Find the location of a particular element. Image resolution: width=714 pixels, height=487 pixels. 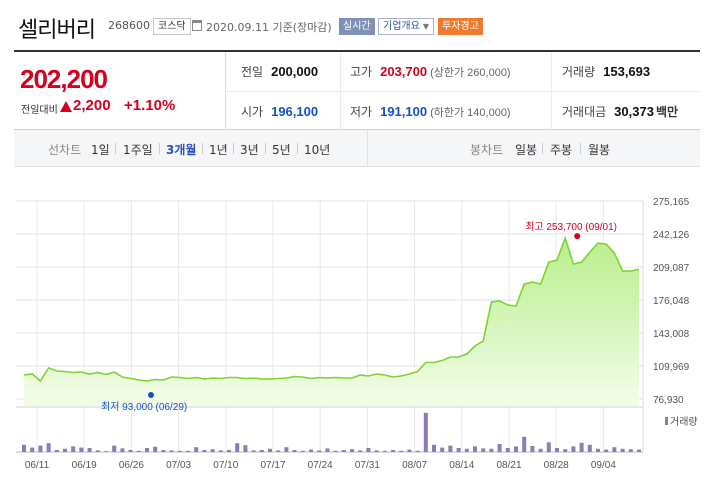

period-1d: 1일 is located at coordinates (100, 150).